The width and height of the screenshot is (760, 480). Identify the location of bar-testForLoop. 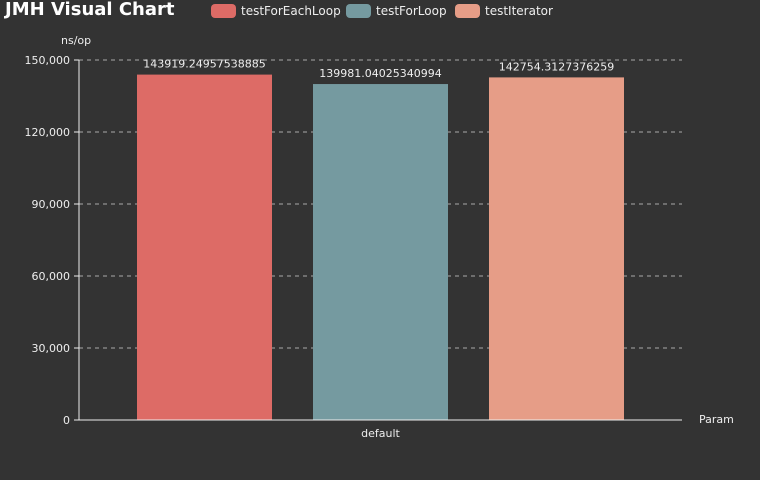
(380, 252).